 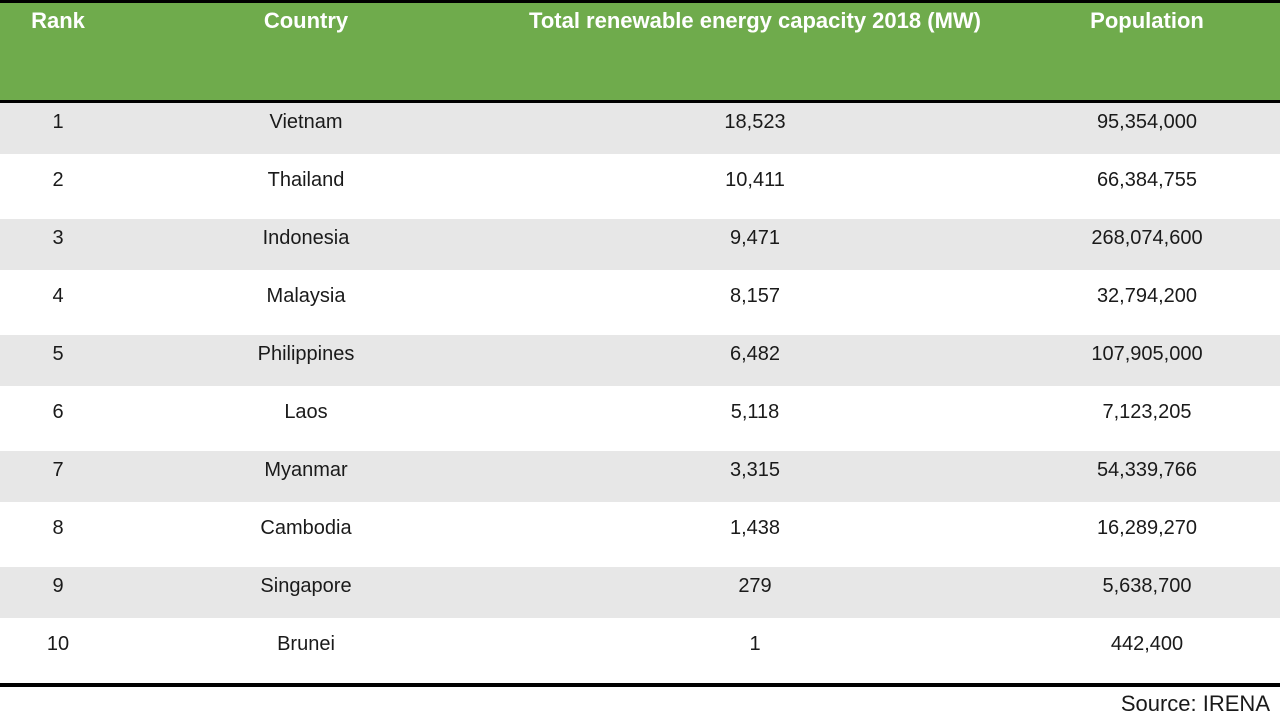 I want to click on cell-rank: 8, so click(x=58, y=536).